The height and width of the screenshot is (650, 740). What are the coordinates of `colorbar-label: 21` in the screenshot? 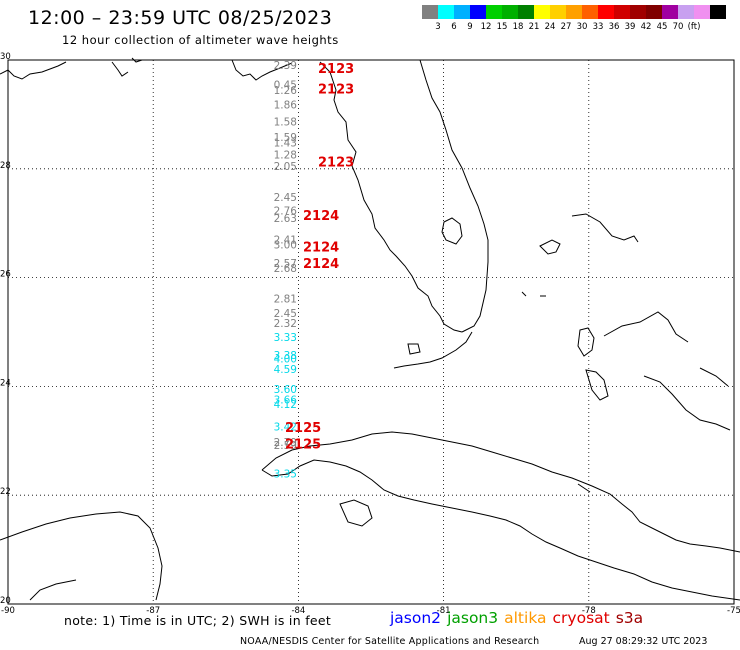 It's located at (534, 27).